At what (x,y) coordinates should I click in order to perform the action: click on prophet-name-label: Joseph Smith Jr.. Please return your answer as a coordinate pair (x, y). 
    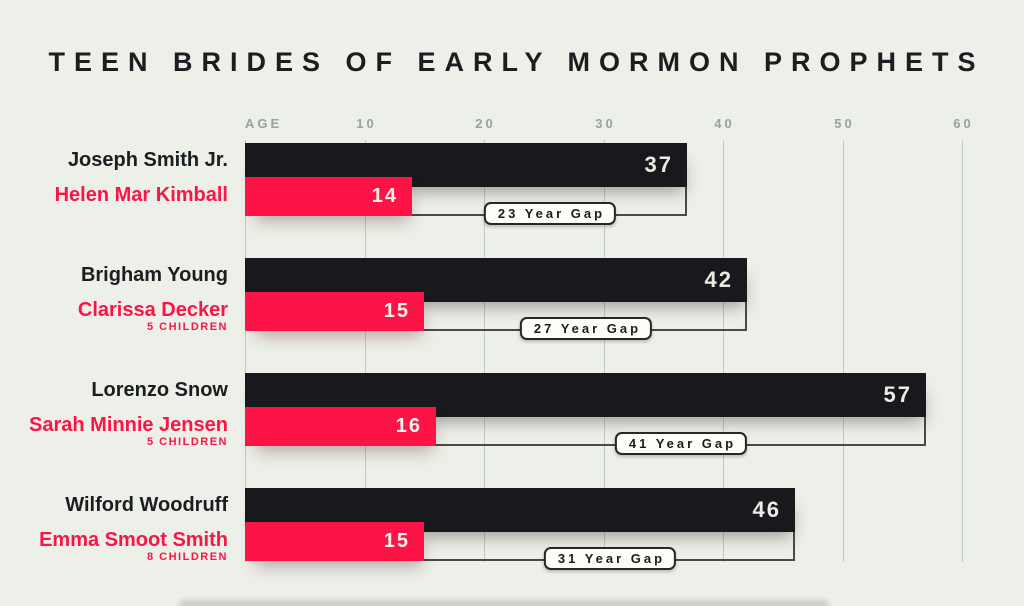
    Looking at the image, I should click on (147, 160).